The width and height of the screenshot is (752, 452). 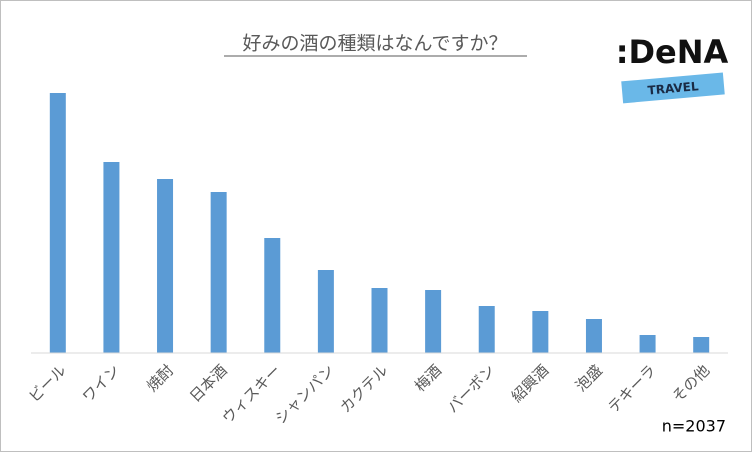 What do you see at coordinates (374, 44) in the screenshot?
I see `chart-title: 好みの酒の種類はなんですか？` at bounding box center [374, 44].